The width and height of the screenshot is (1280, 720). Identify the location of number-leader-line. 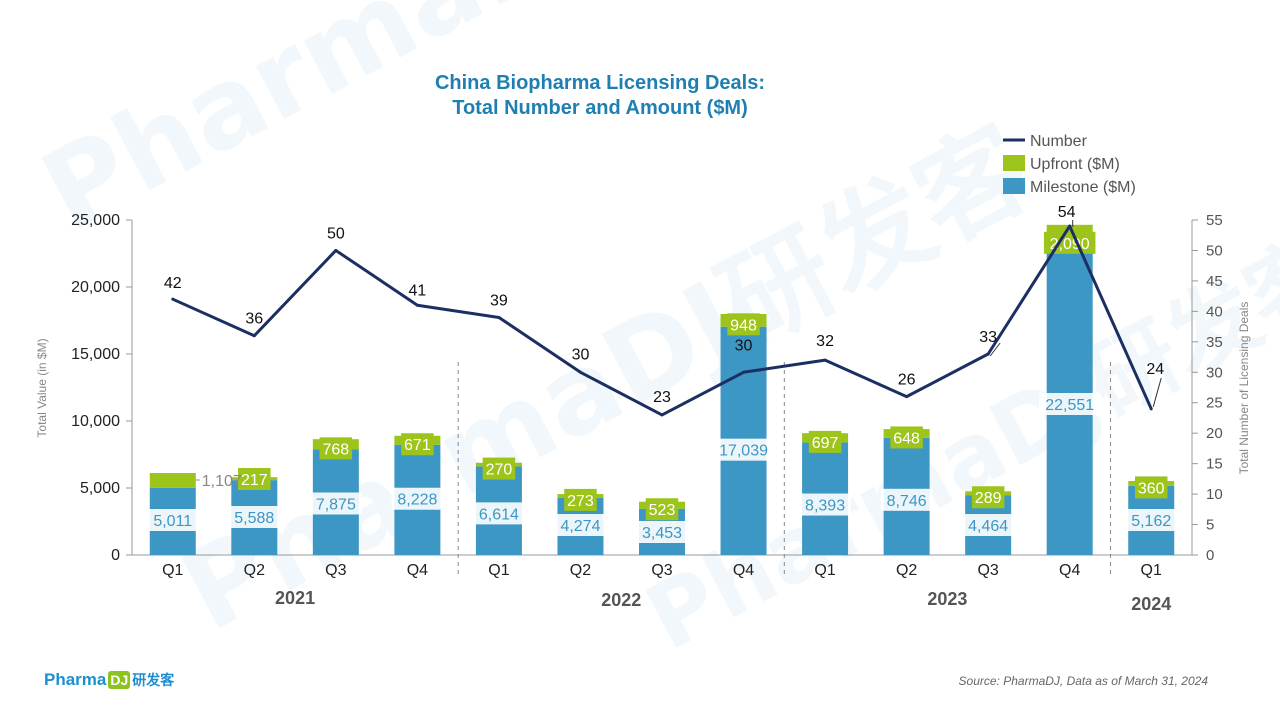
(1157, 392).